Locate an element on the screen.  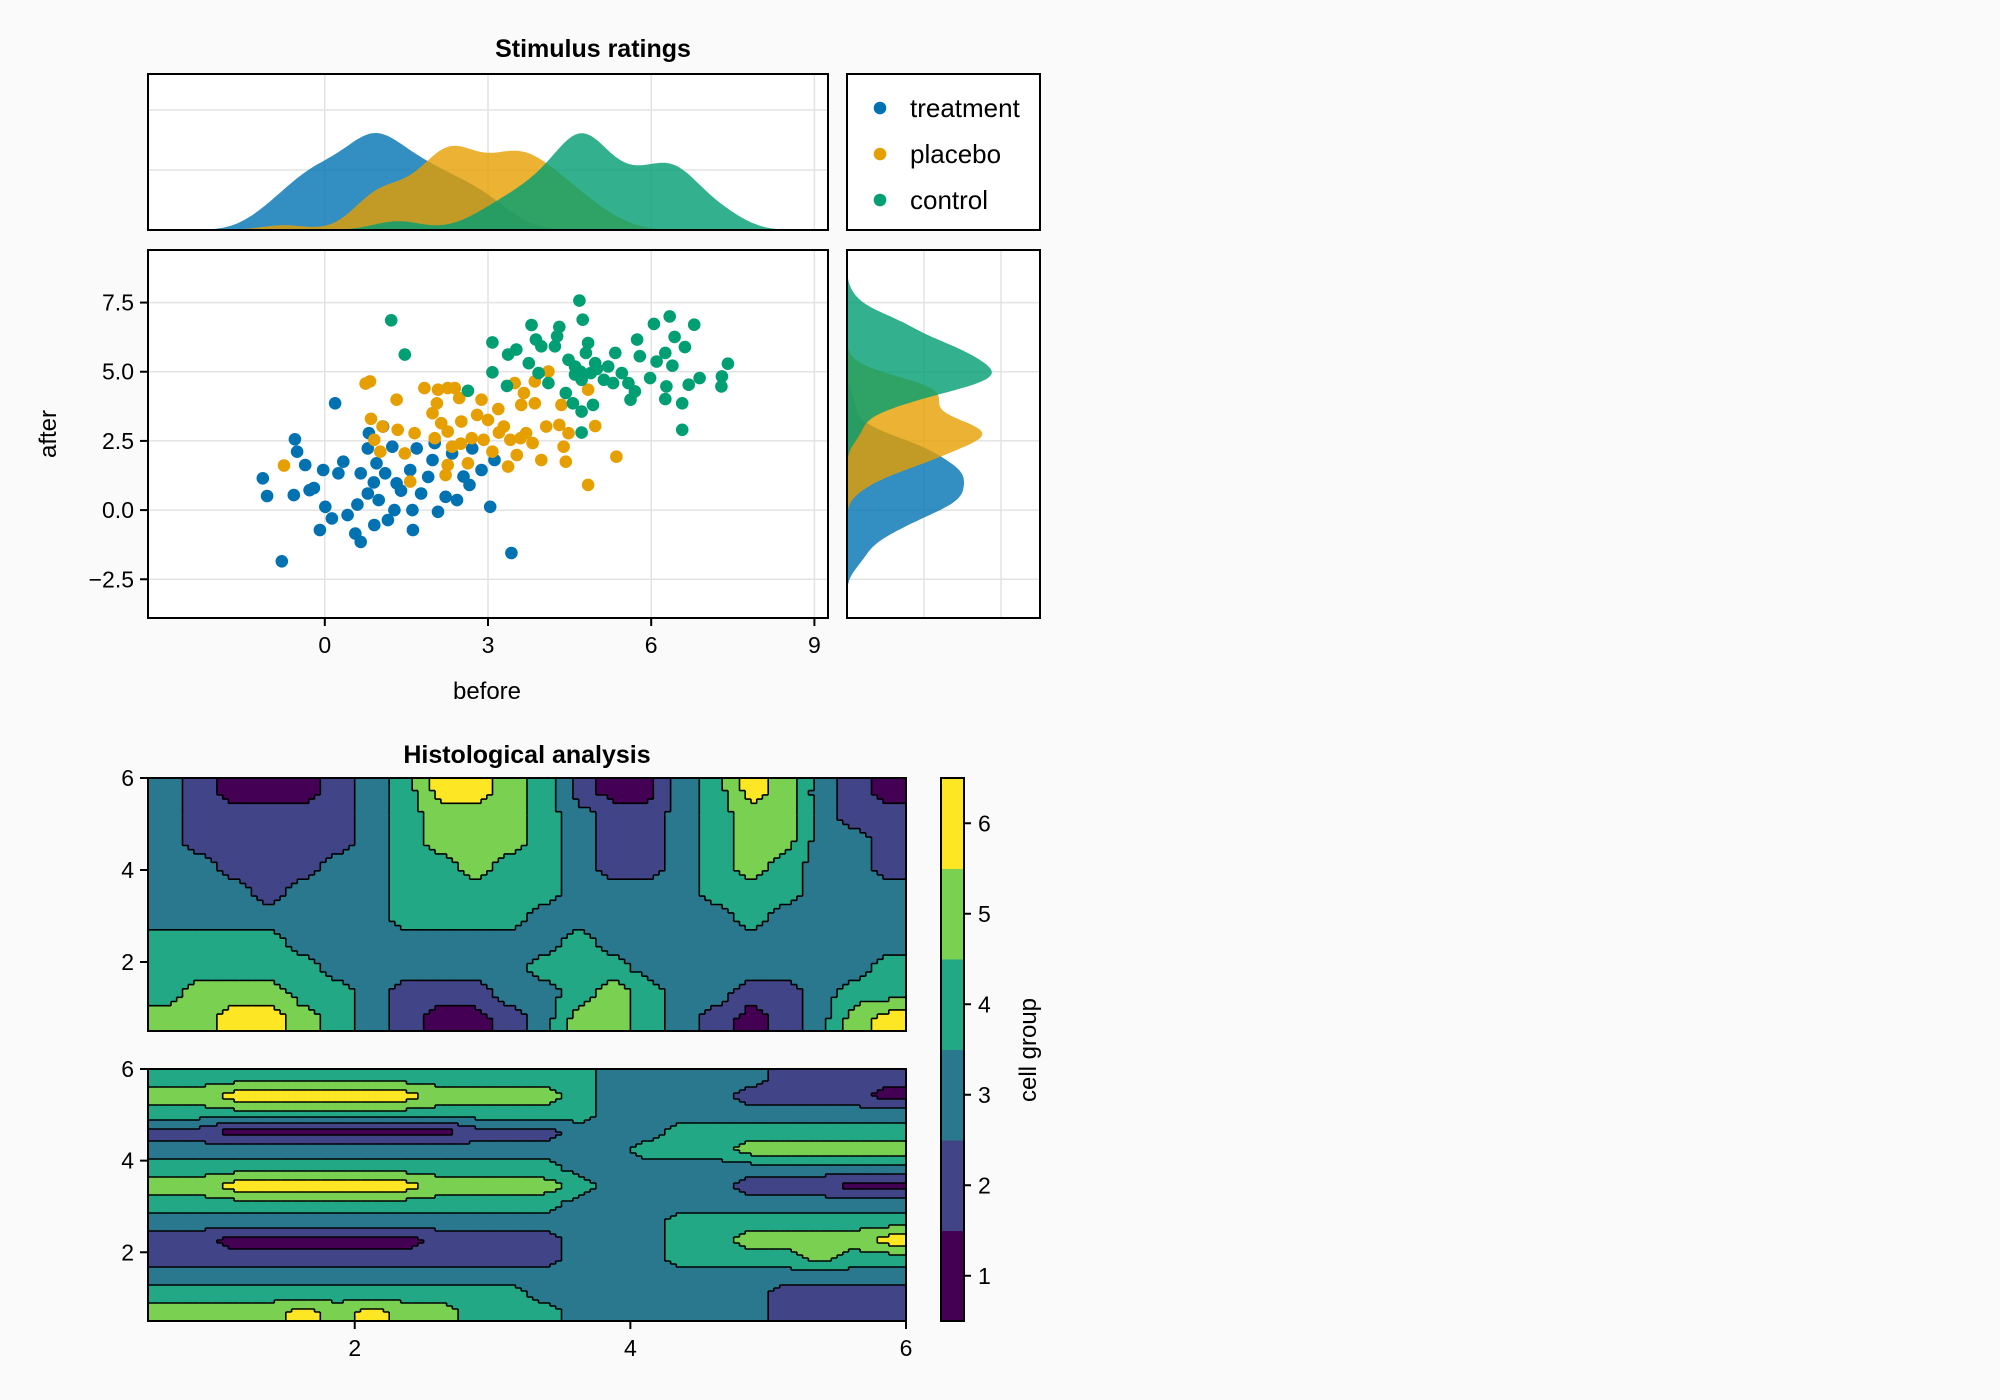
top-density-panel is located at coordinates (488, 152).